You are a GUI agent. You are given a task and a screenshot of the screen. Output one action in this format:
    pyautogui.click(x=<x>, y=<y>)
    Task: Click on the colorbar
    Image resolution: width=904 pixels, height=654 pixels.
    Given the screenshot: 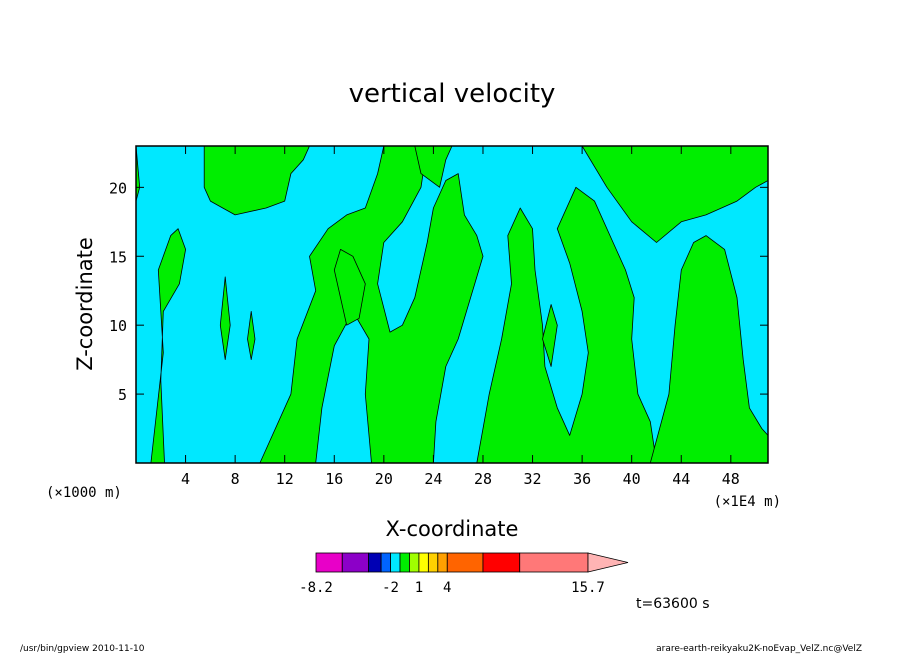 What is the action you would take?
    pyautogui.click(x=472, y=562)
    